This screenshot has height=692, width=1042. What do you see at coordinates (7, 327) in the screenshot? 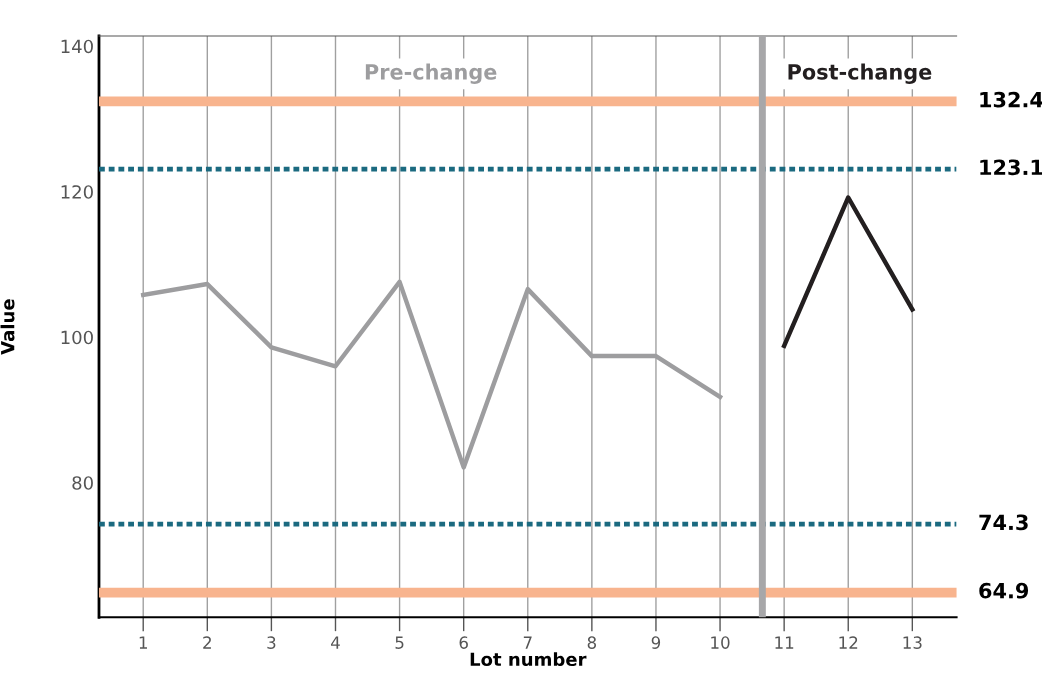
I see `y-axis-title: Value` at bounding box center [7, 327].